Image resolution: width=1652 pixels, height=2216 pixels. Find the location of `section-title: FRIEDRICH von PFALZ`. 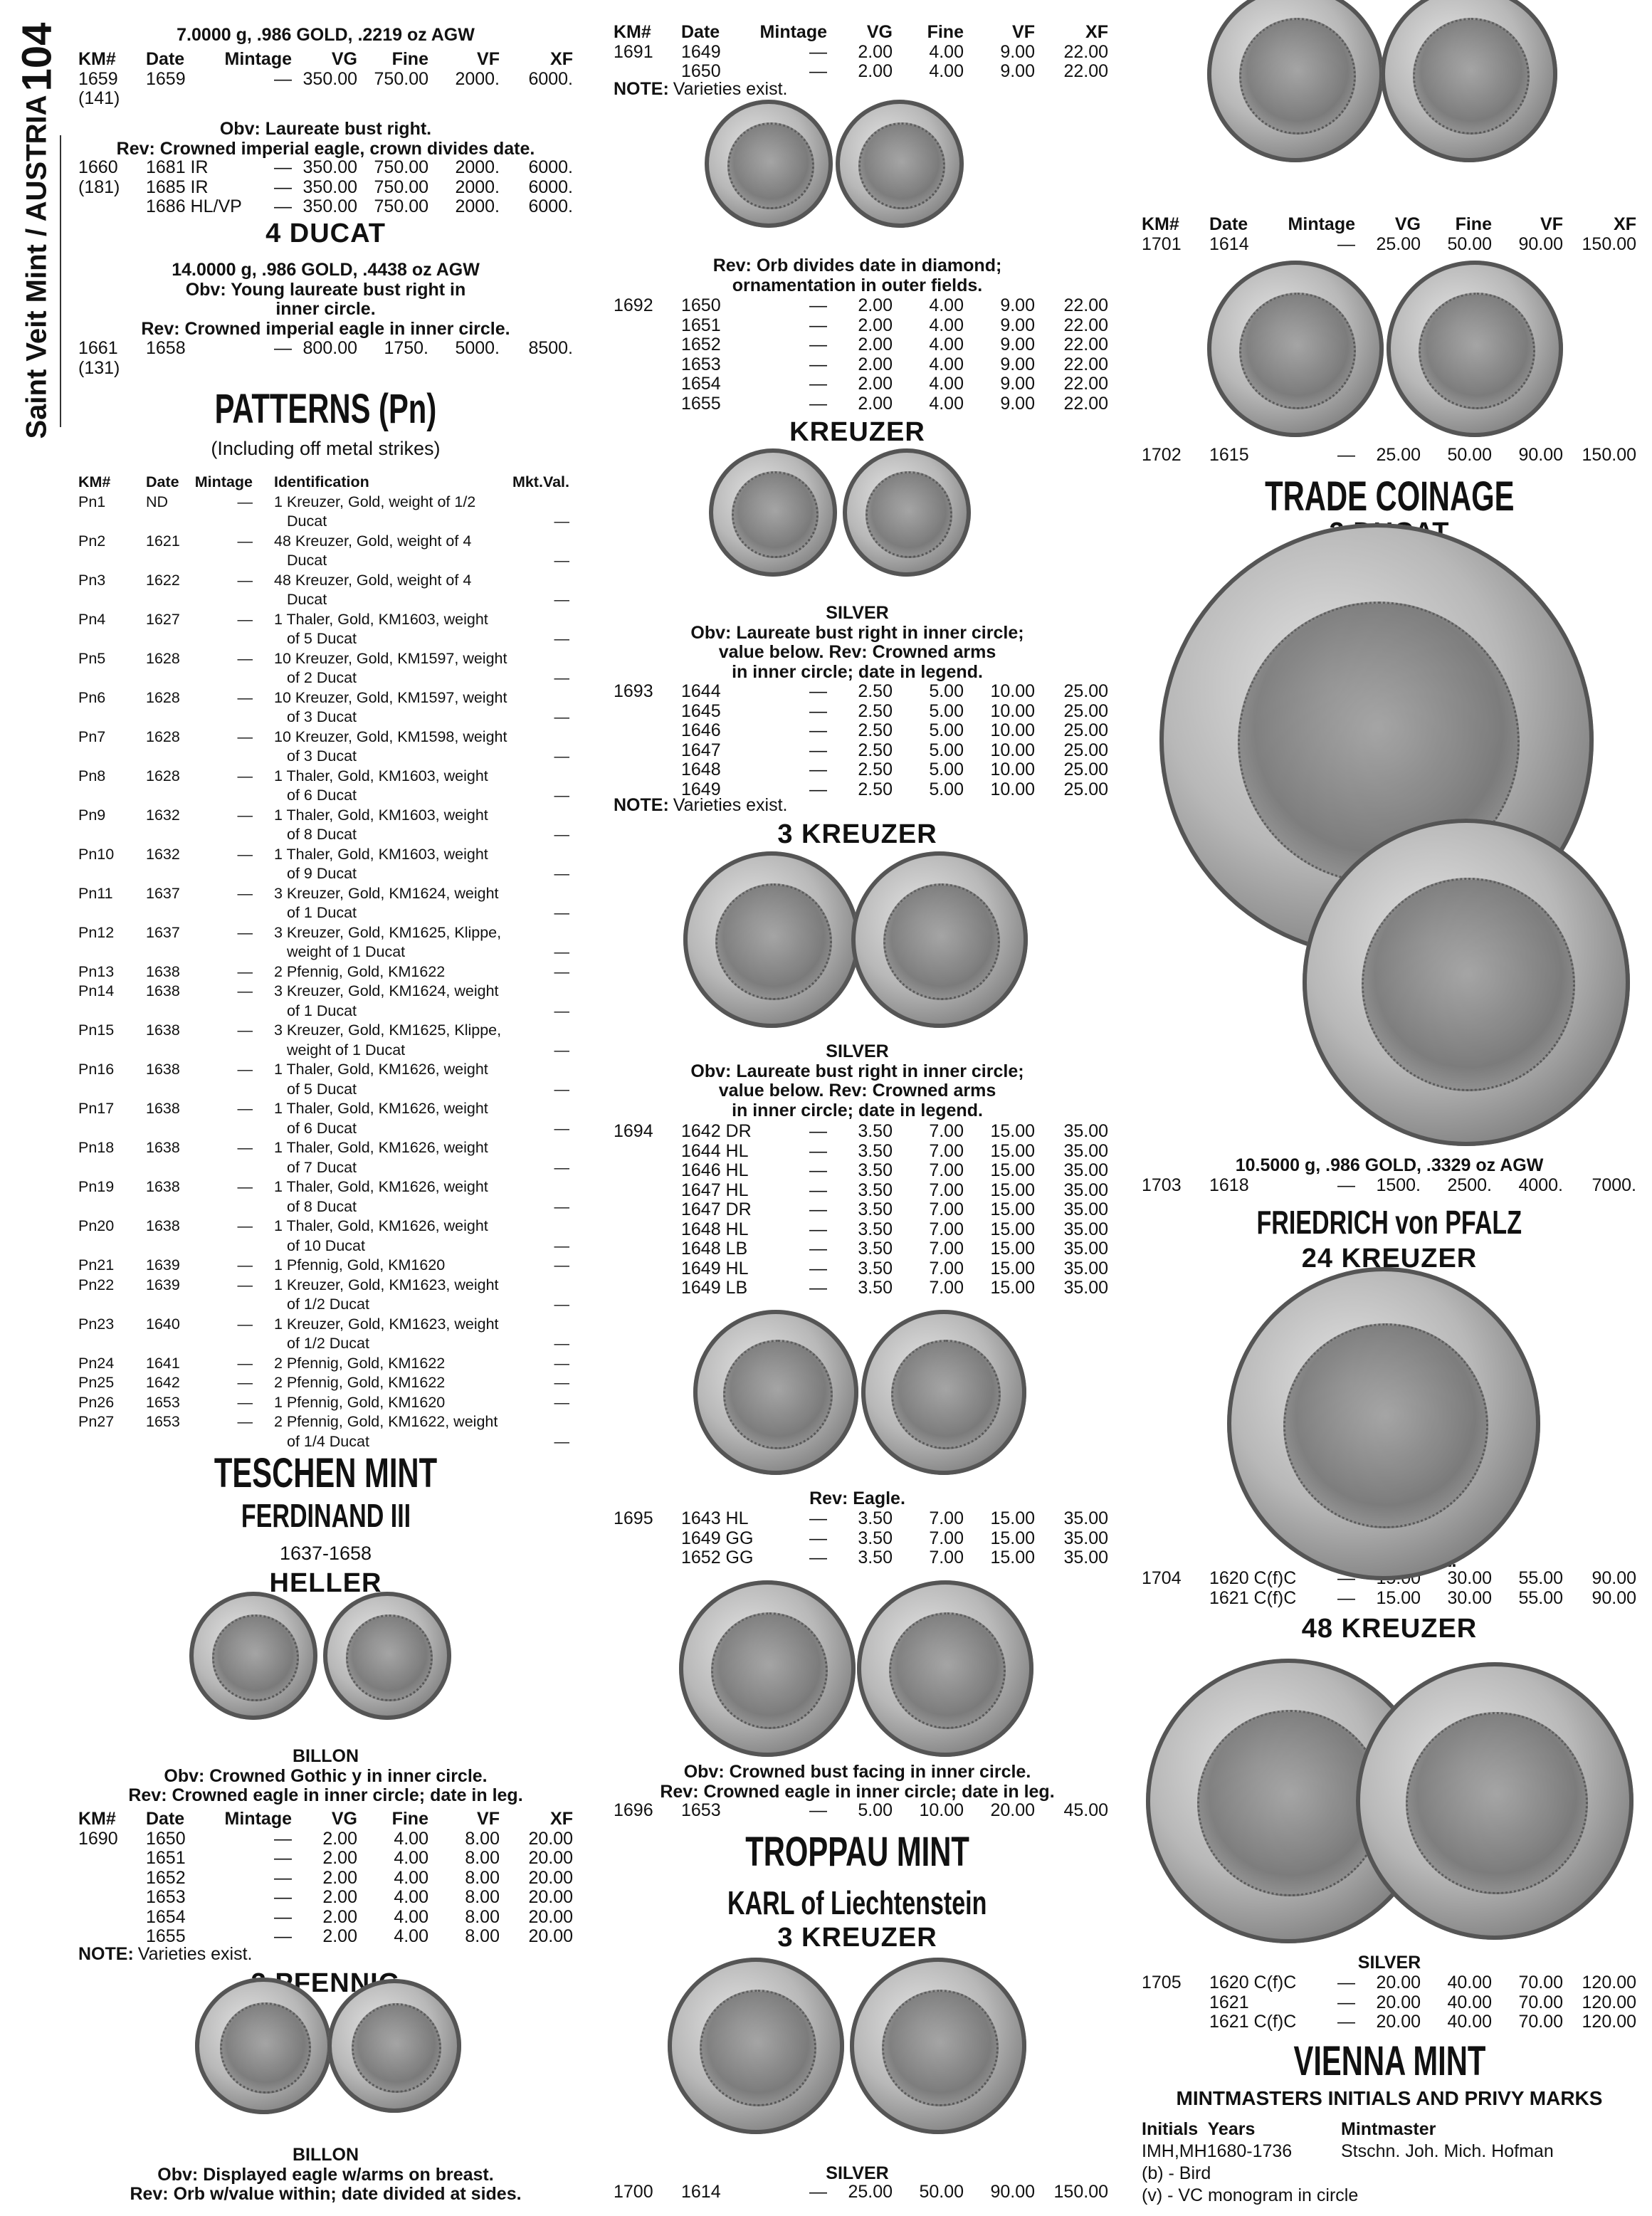

section-title: FRIEDRICH von PFALZ is located at coordinates (1389, 1222).